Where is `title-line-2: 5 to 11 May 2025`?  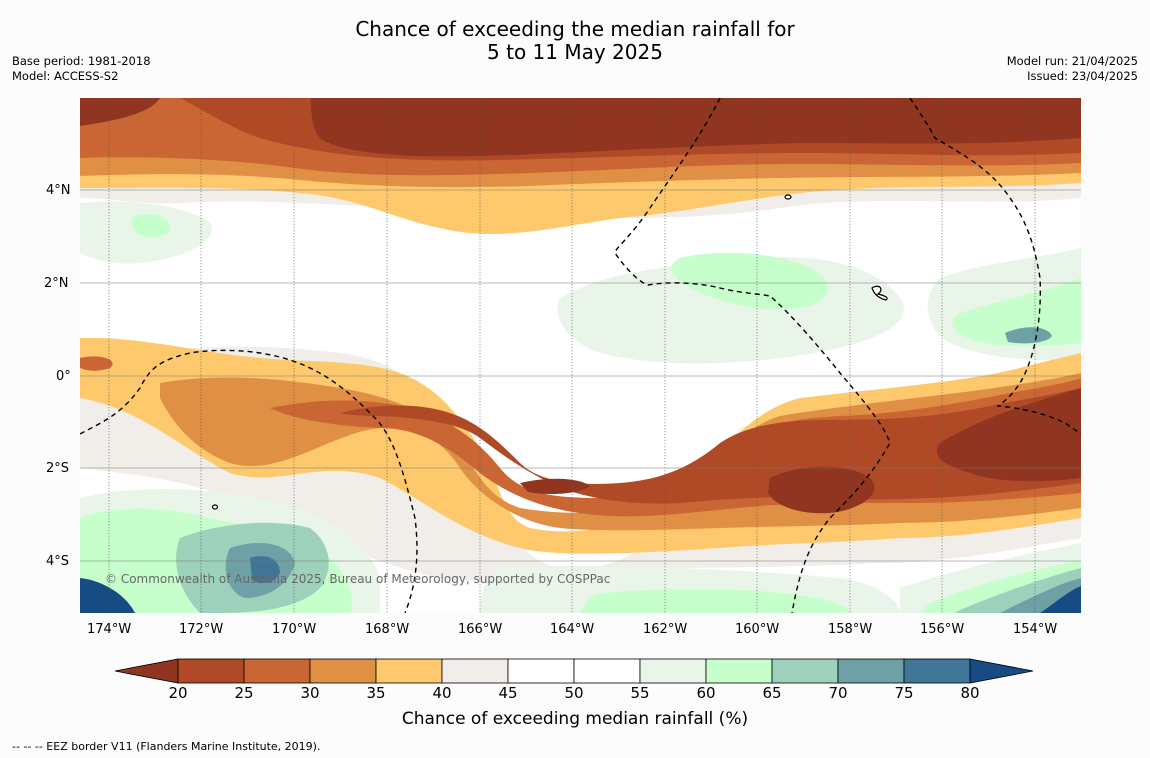
title-line-2: 5 to 11 May 2025 is located at coordinates (575, 52).